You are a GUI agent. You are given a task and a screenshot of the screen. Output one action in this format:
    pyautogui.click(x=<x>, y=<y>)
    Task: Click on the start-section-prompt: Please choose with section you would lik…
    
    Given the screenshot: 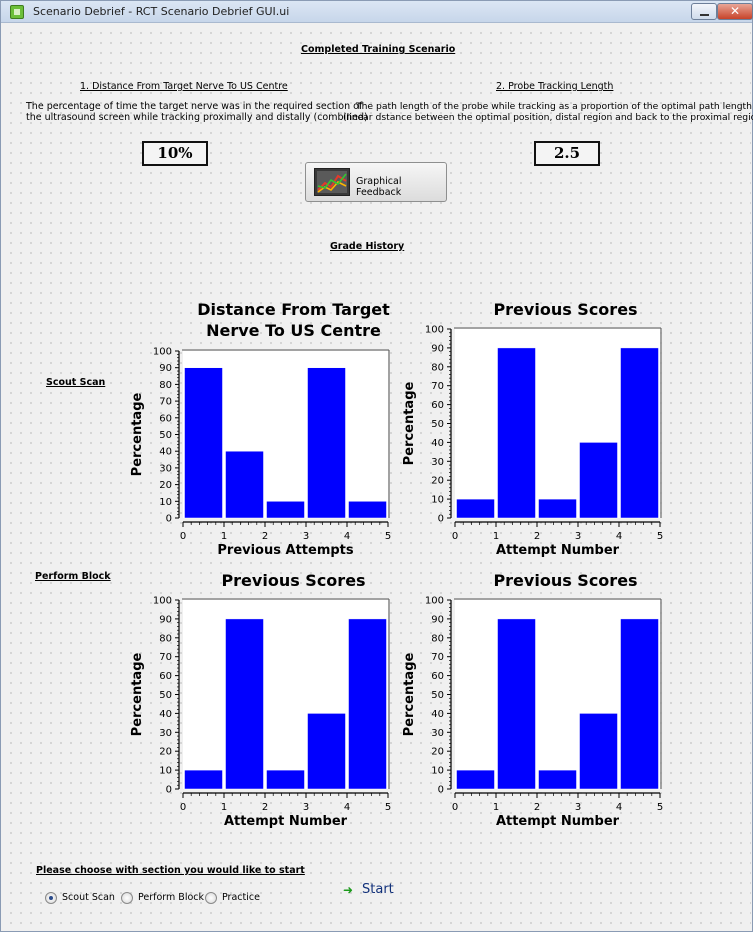 What is the action you would take?
    pyautogui.click(x=170, y=870)
    